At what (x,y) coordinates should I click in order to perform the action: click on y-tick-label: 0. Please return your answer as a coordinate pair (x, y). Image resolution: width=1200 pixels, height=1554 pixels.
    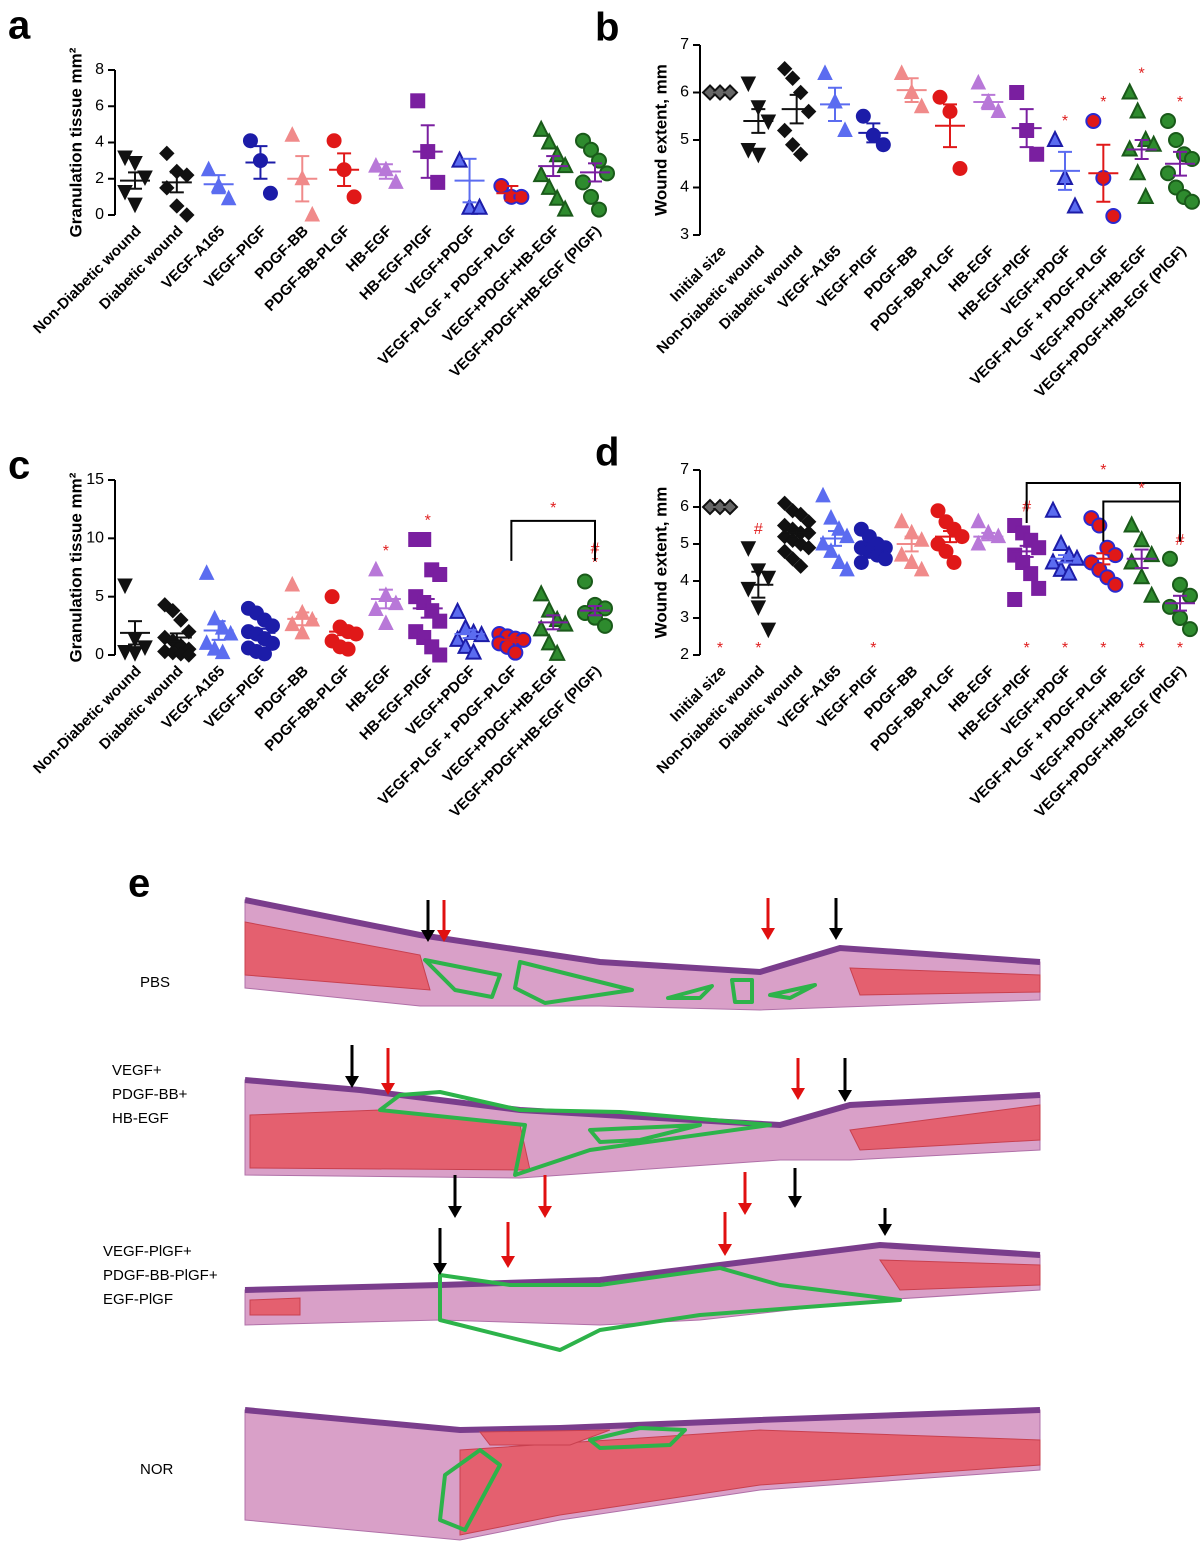
    Looking at the image, I should click on (99, 654).